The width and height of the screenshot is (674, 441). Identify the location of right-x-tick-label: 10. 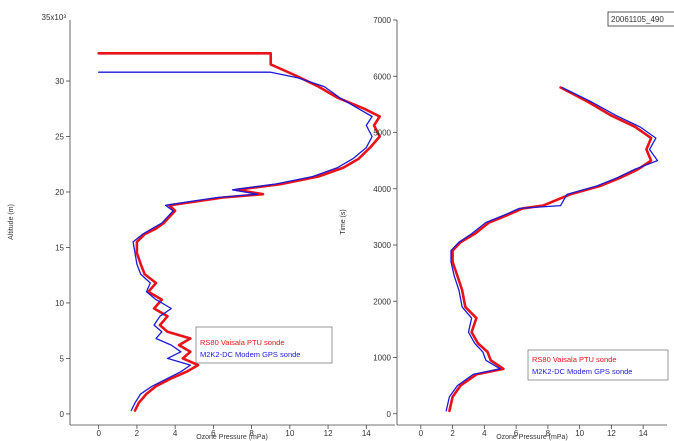
(579, 433).